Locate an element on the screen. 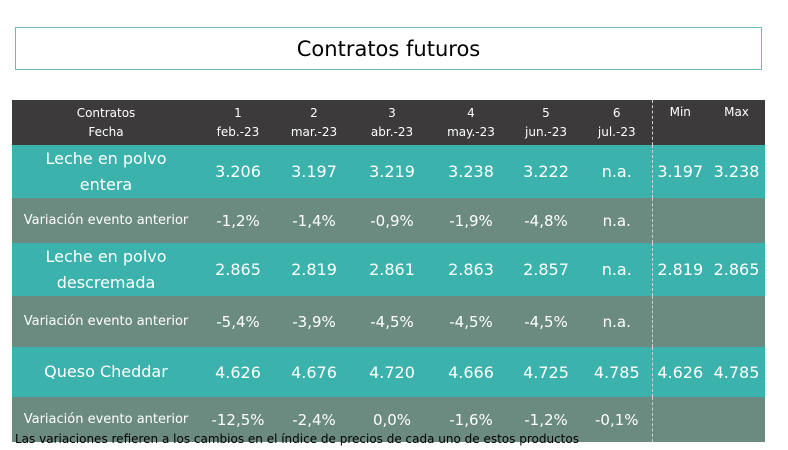 Image resolution: width=788 pixels, height=450 pixels. table-cell: -3,9% is located at coordinates (314, 321).